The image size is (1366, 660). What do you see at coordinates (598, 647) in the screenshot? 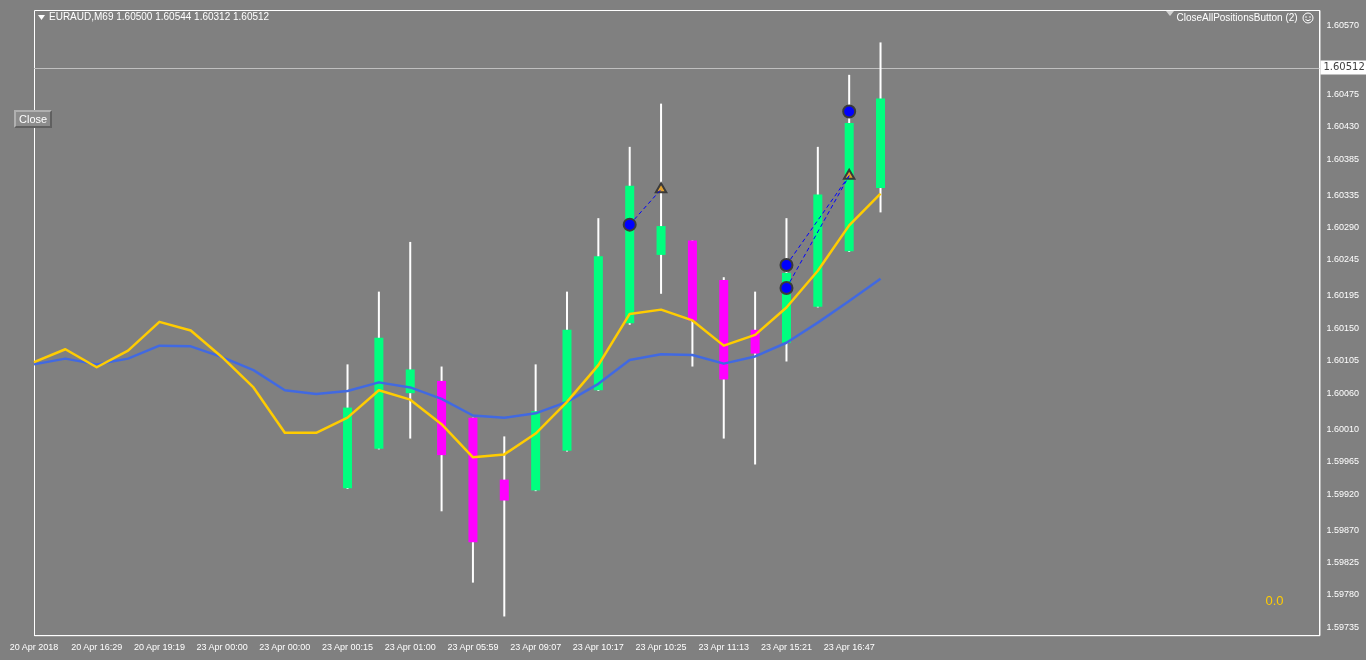
I see `x-tick-label: 23 Apr 10:17` at bounding box center [598, 647].